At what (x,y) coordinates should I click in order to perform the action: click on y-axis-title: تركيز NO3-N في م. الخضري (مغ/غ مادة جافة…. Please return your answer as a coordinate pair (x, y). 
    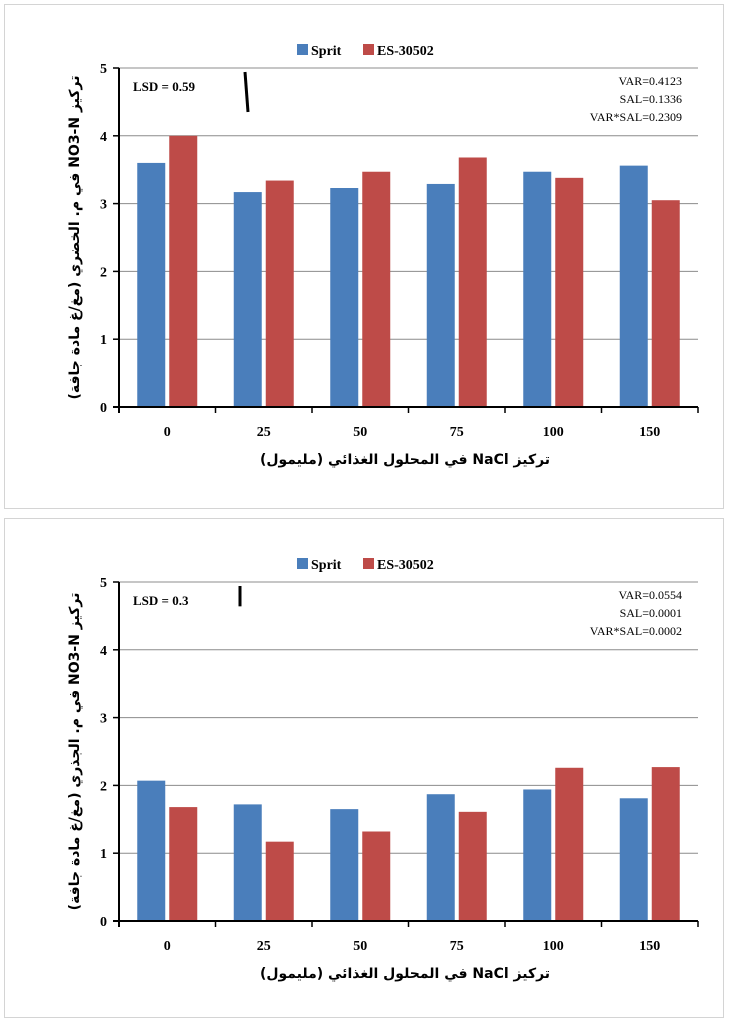
    Looking at the image, I should click on (75, 237).